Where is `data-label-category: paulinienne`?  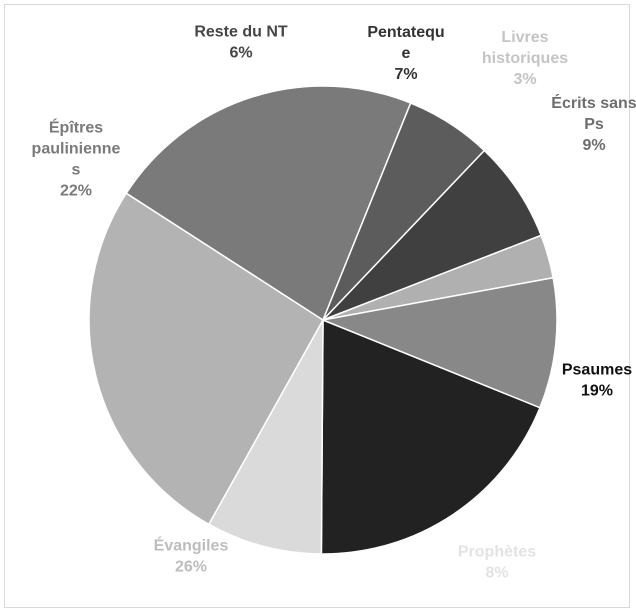
data-label-category: paulinienne is located at coordinates (76, 149).